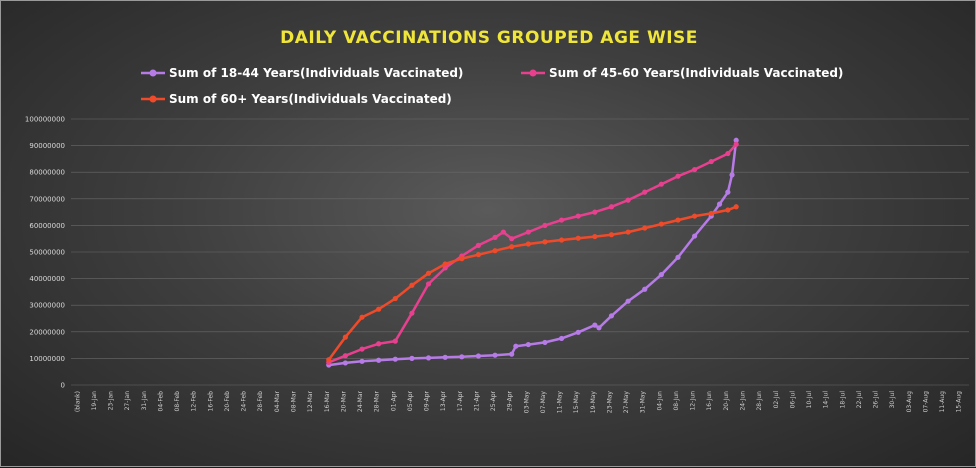 The image size is (976, 468). I want to click on x-tick-label: 23-Jan, so click(111, 401).